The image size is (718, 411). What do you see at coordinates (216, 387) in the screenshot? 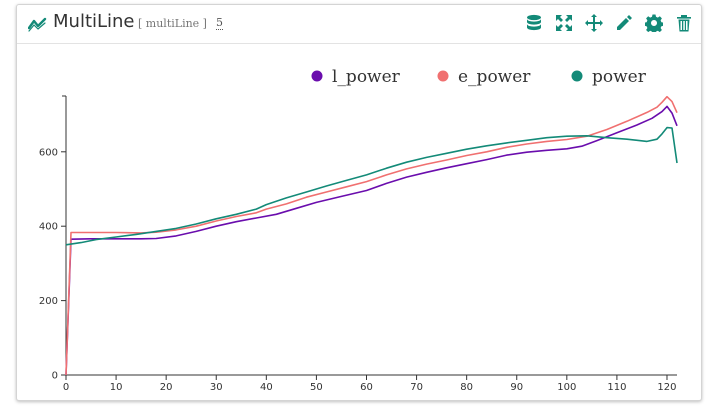
I see `x-tick-label: 30` at bounding box center [216, 387].